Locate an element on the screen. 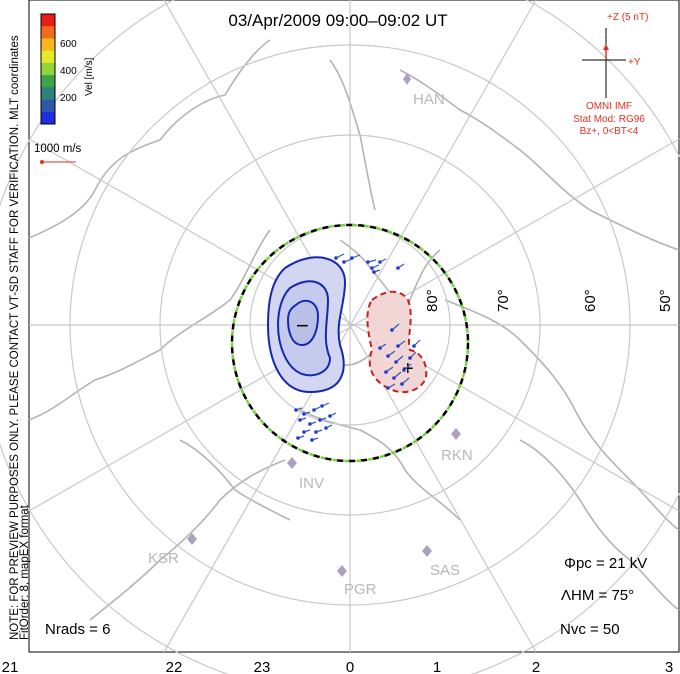  station-pgr-label: PGR is located at coordinates (360, 589).